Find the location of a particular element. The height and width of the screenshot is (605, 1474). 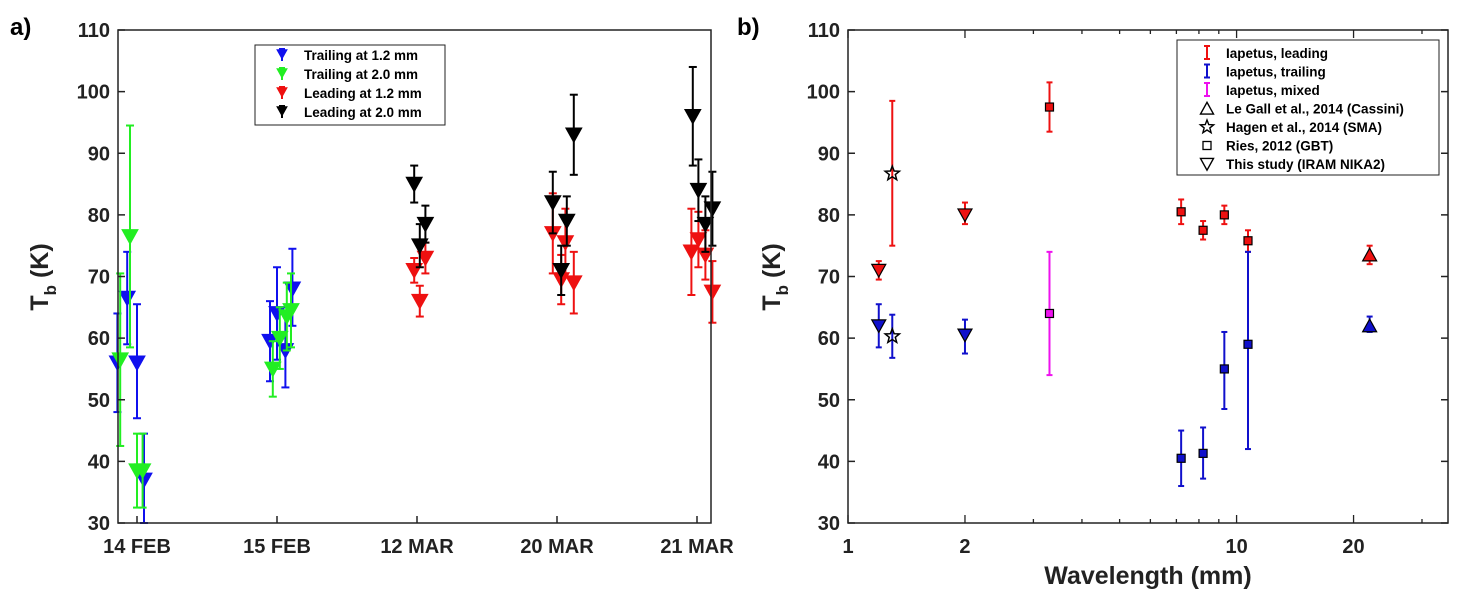

panel-a-y-tick-label: 80 is located at coordinates (99, 216).